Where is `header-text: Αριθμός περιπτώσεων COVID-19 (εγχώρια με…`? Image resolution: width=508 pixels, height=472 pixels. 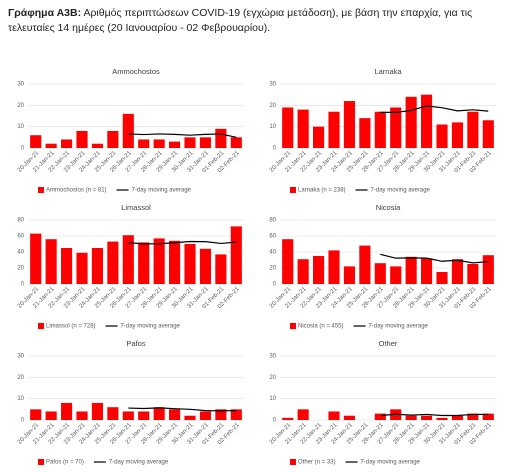
header-text: Αριθμός περιπτώσεων COVID-19 (εγχώρια με… is located at coordinates (240, 20).